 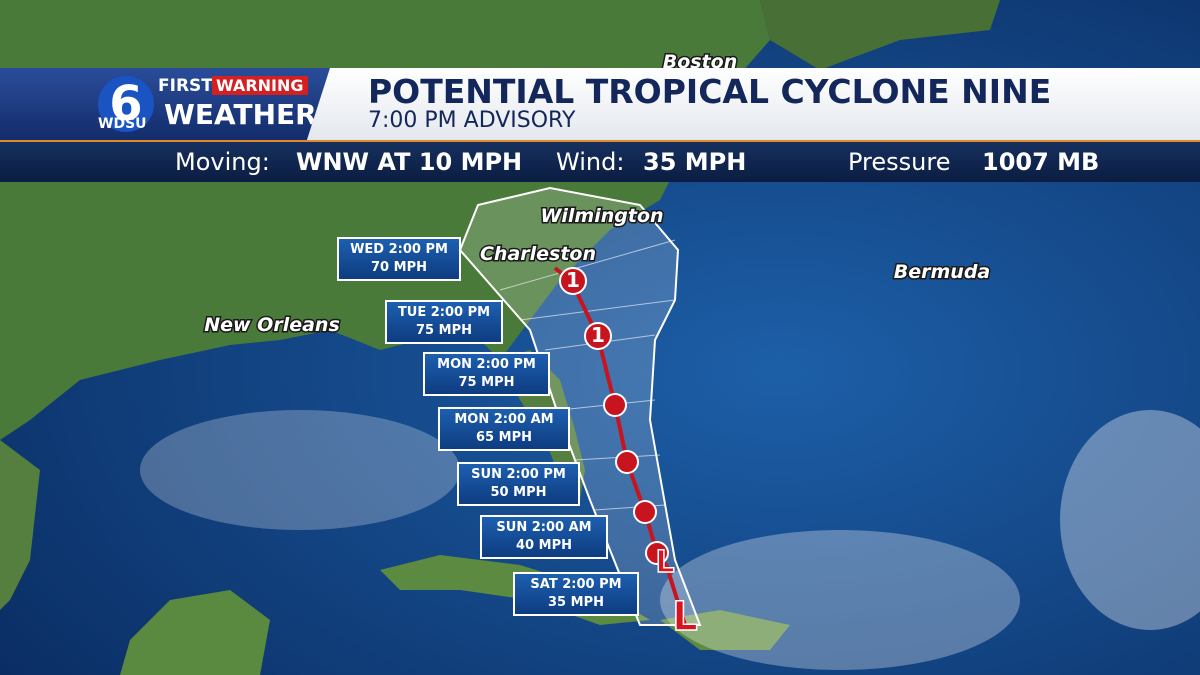 I want to click on forecast-wind: 65 MPH, so click(x=504, y=437).